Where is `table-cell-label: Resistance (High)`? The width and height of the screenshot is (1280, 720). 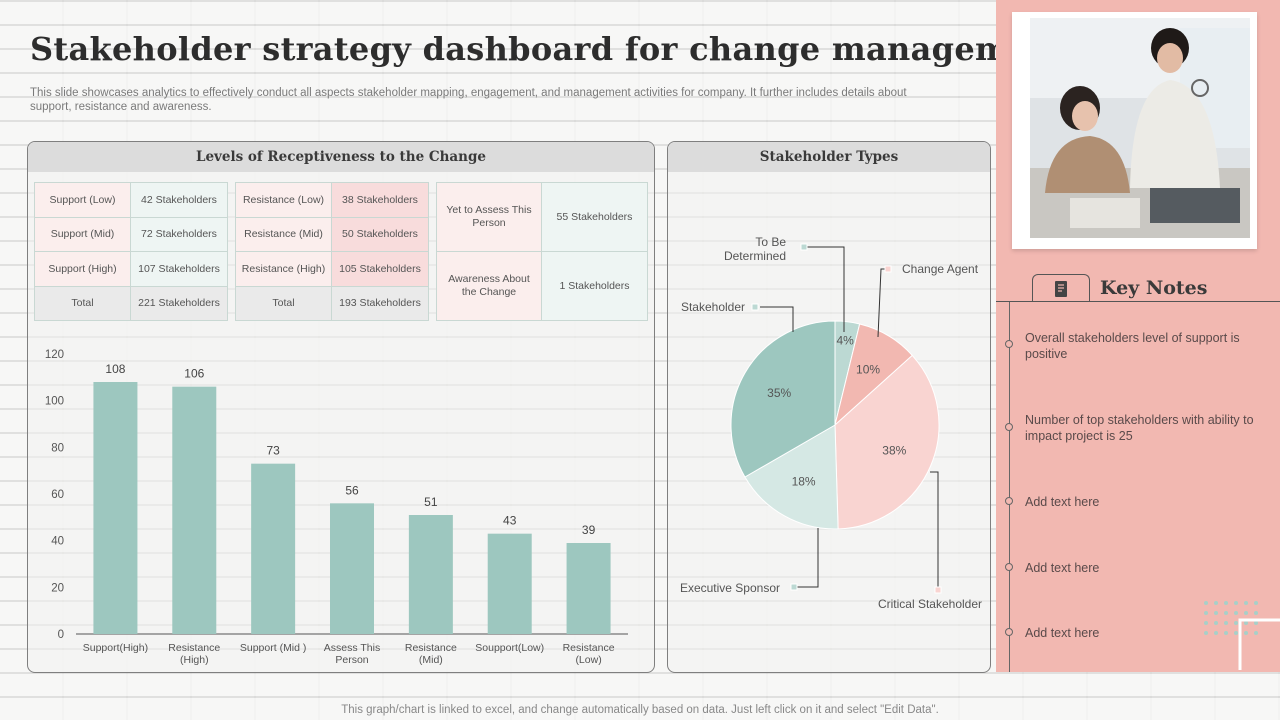 table-cell-label: Resistance (High) is located at coordinates (283, 269).